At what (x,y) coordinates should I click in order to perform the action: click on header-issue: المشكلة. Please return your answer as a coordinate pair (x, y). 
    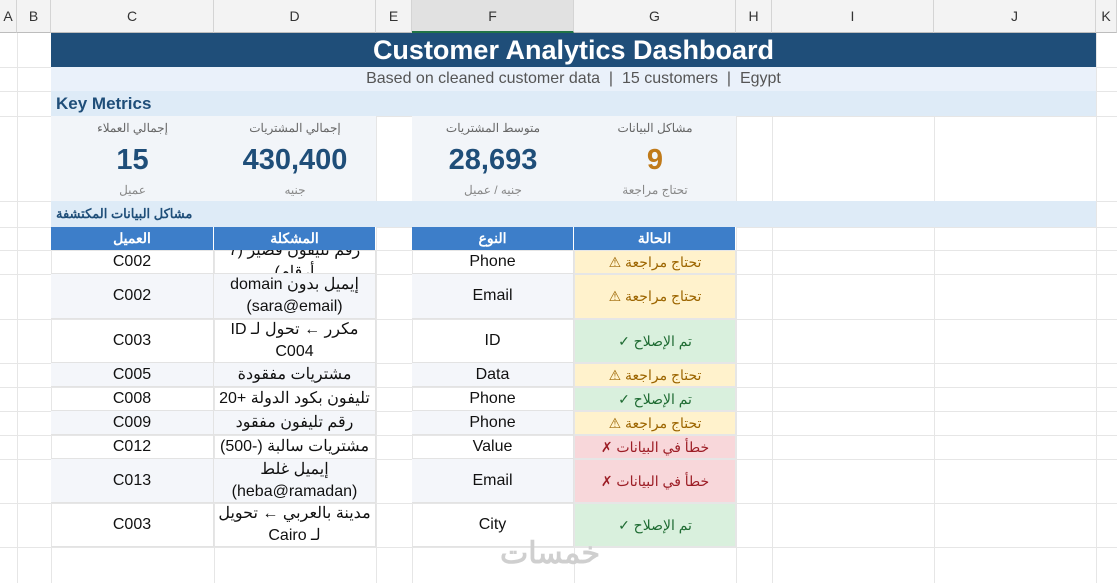
    Looking at the image, I should click on (295, 238).